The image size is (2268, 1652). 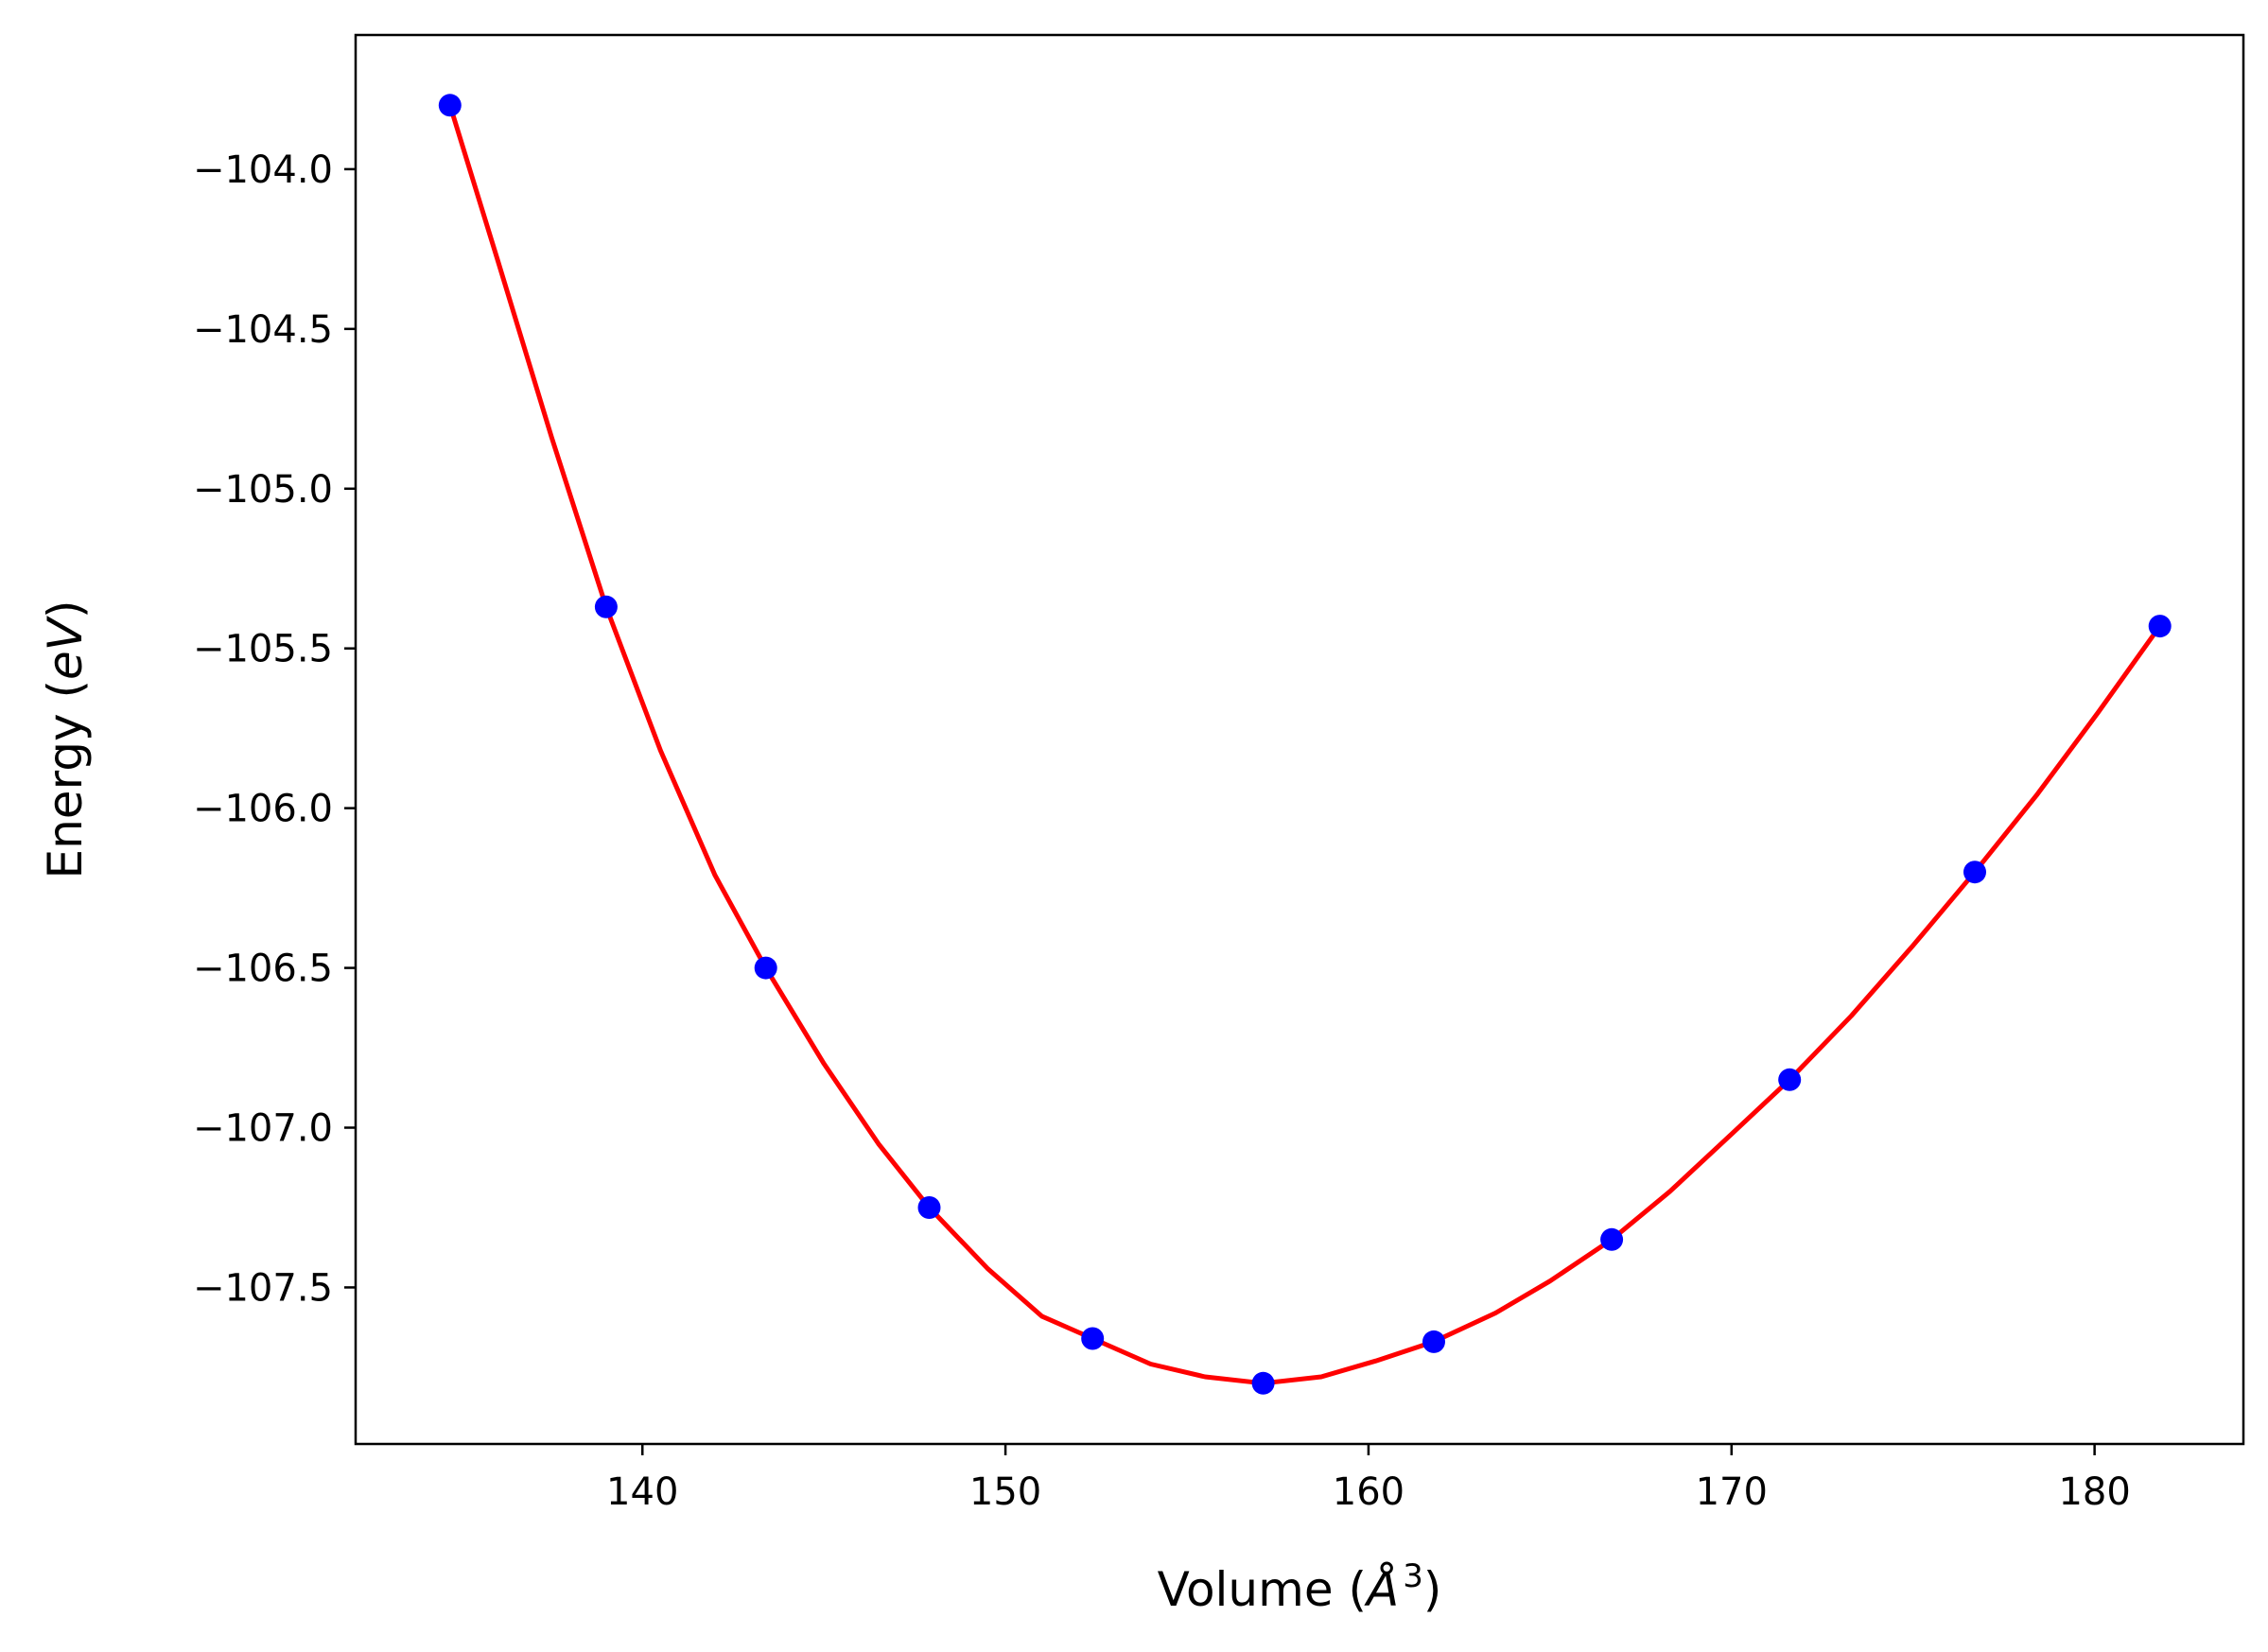 I want to click on x-tick-label: 180, so click(x=2094, y=1492).